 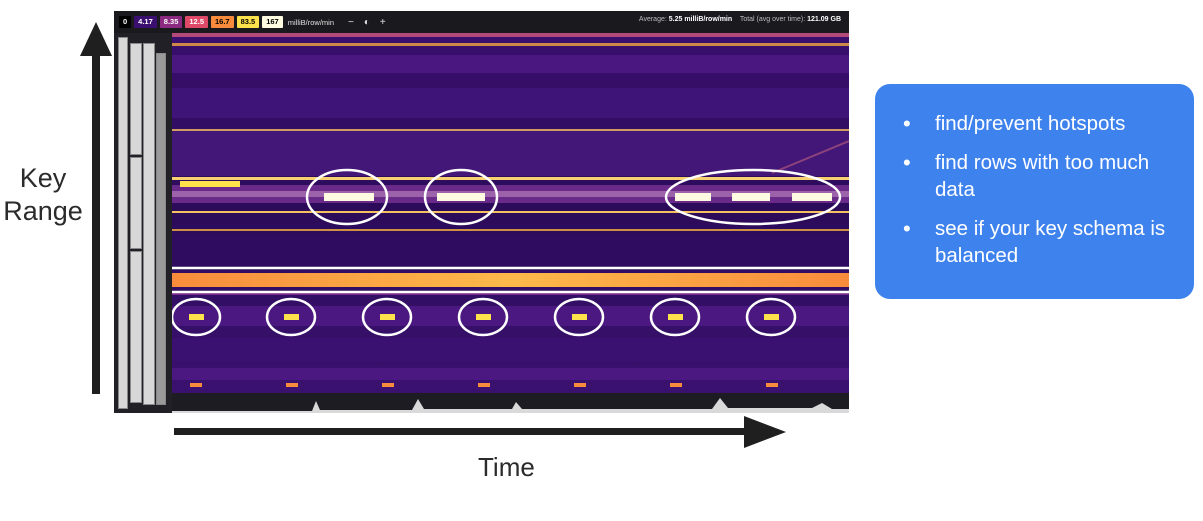 What do you see at coordinates (1043, 242) in the screenshot?
I see `callout-item: see if your key schema is balanced` at bounding box center [1043, 242].